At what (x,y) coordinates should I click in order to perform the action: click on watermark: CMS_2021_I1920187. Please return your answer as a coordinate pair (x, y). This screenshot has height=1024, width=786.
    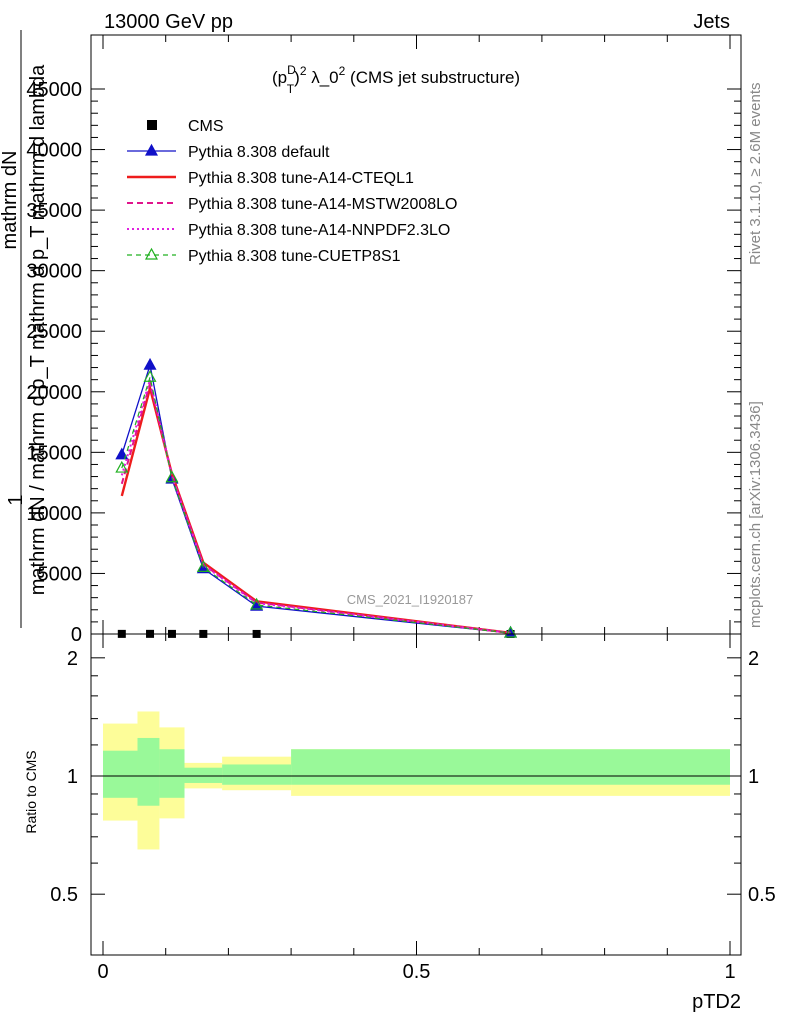
    Looking at the image, I should click on (410, 599).